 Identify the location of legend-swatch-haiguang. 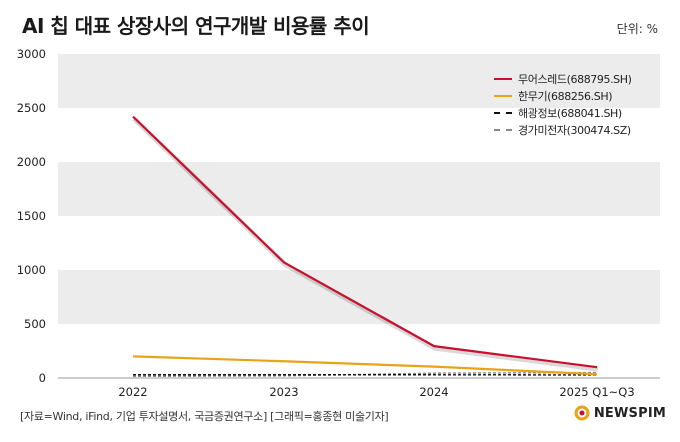
(503, 112).